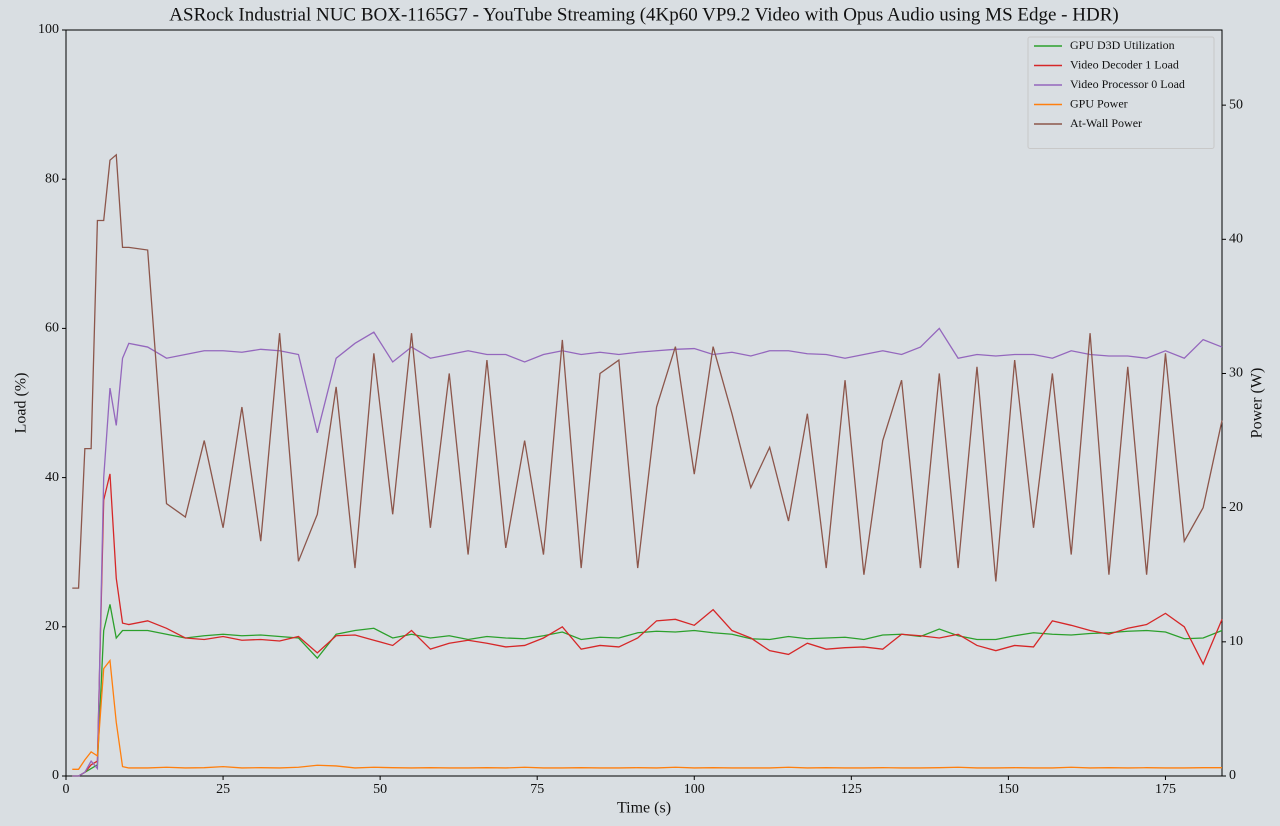 This screenshot has height=826, width=1280. What do you see at coordinates (48, 29) in the screenshot?
I see `y-tick-label: 100` at bounding box center [48, 29].